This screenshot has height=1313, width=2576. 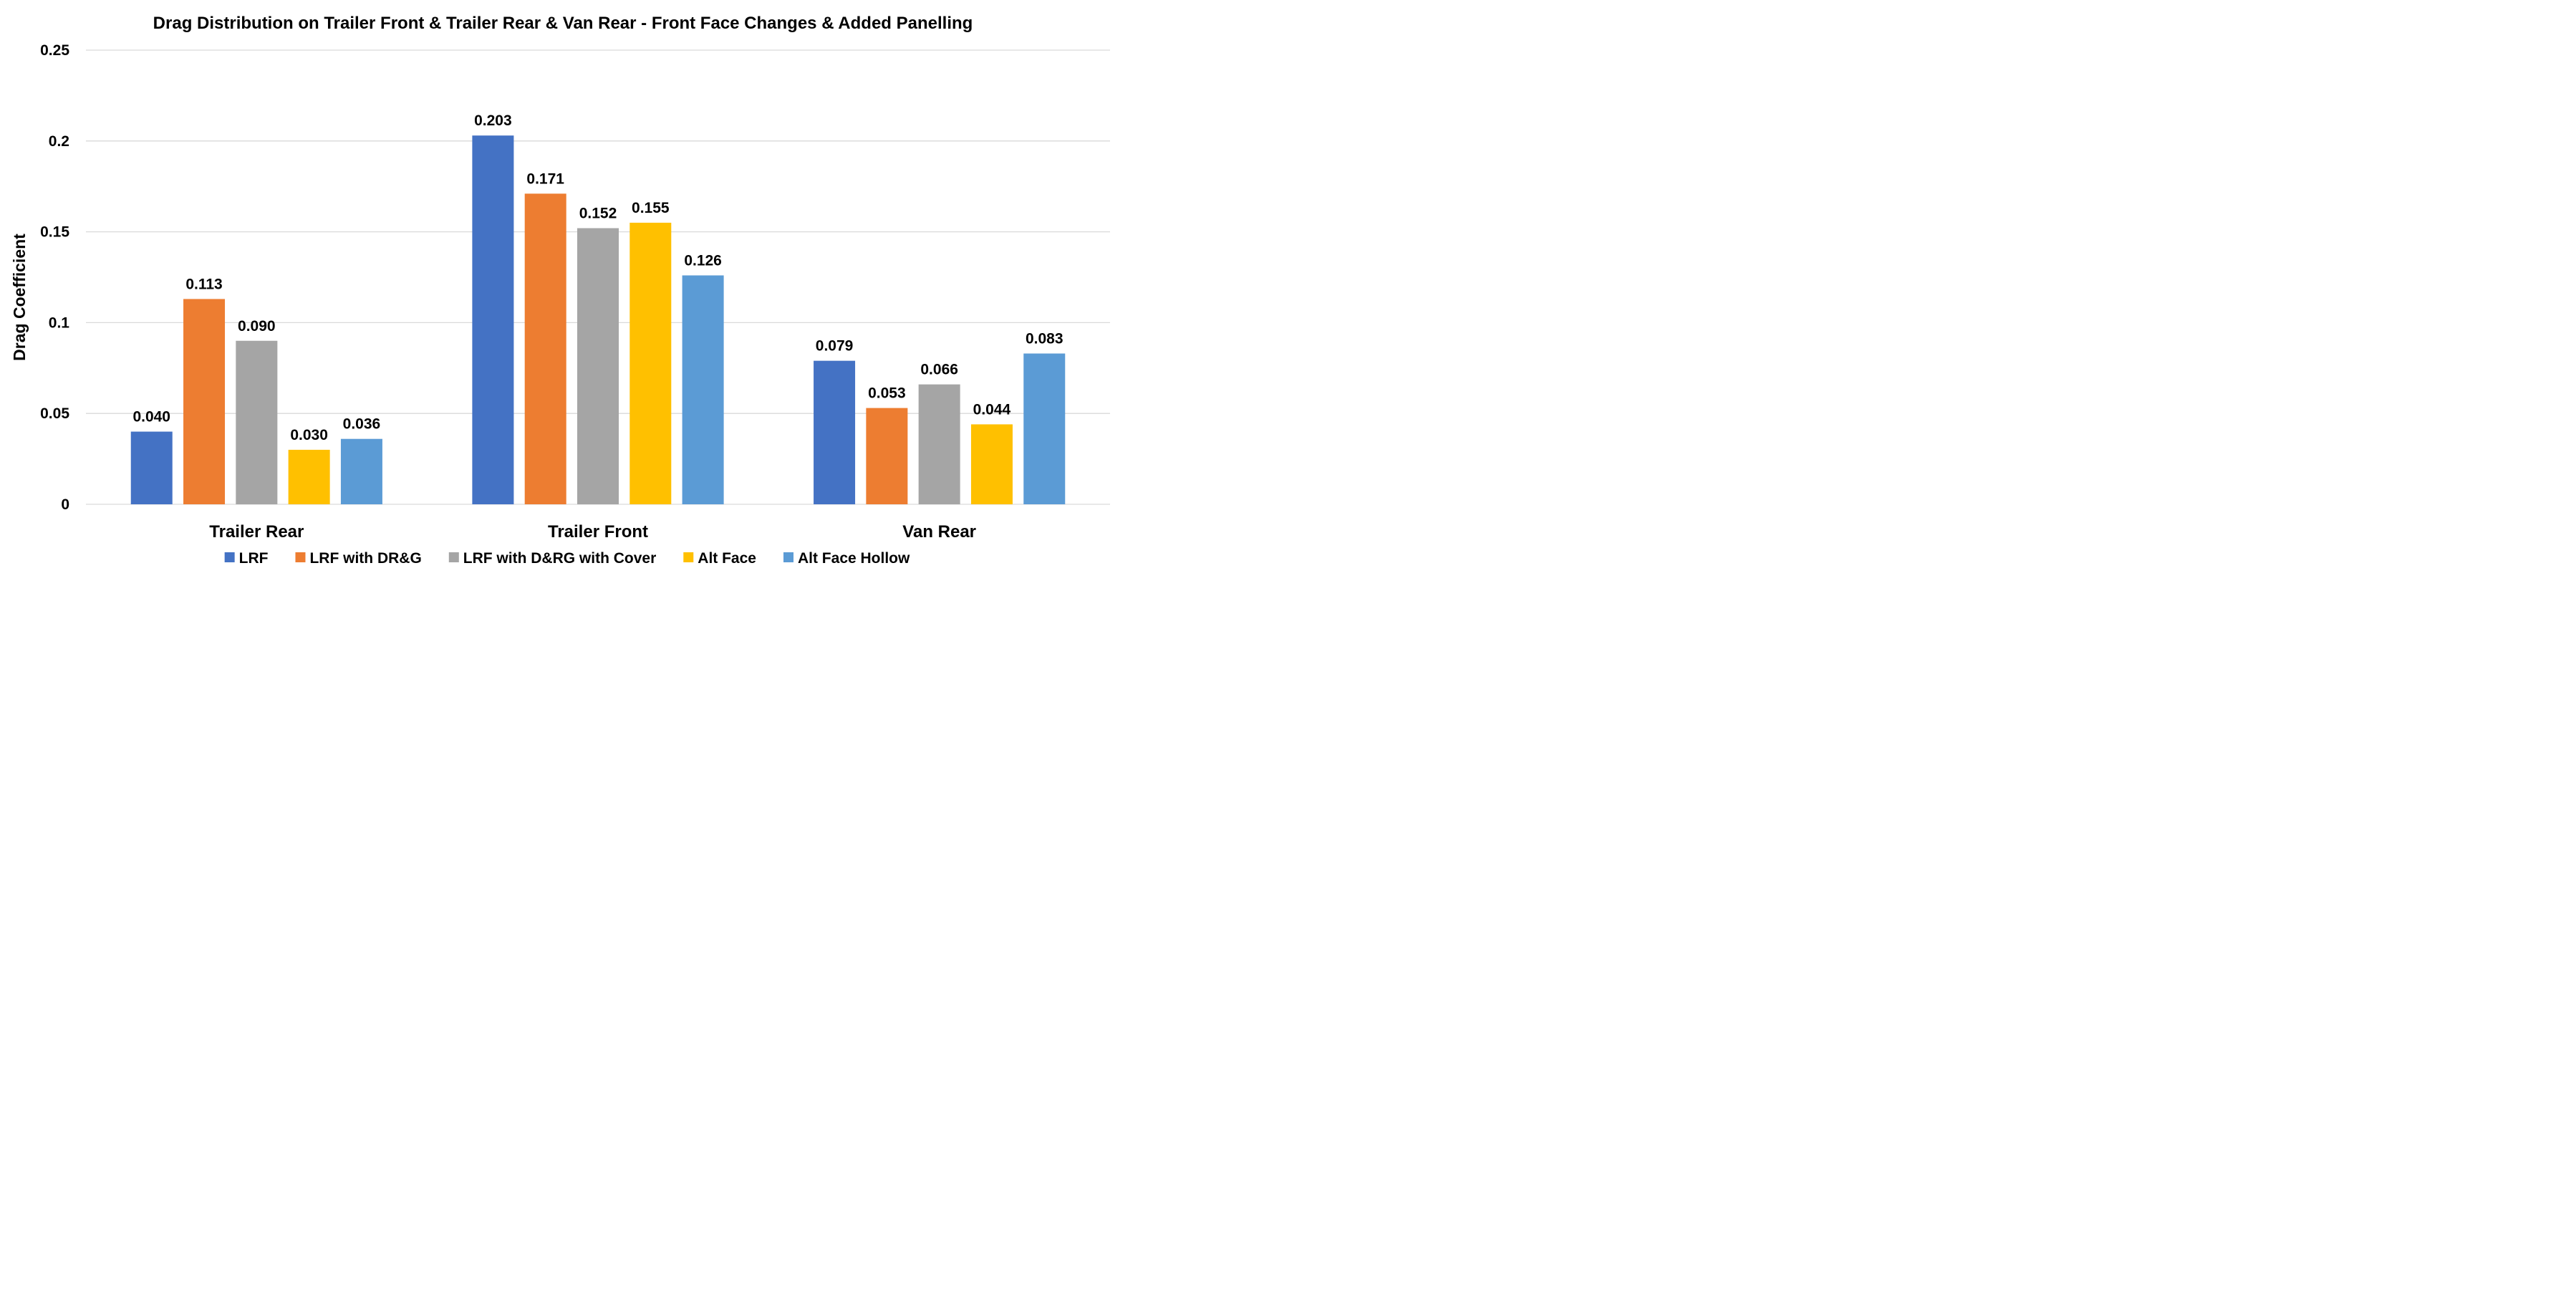 I want to click on legend-label: Alt Face Hollow, so click(x=854, y=558).